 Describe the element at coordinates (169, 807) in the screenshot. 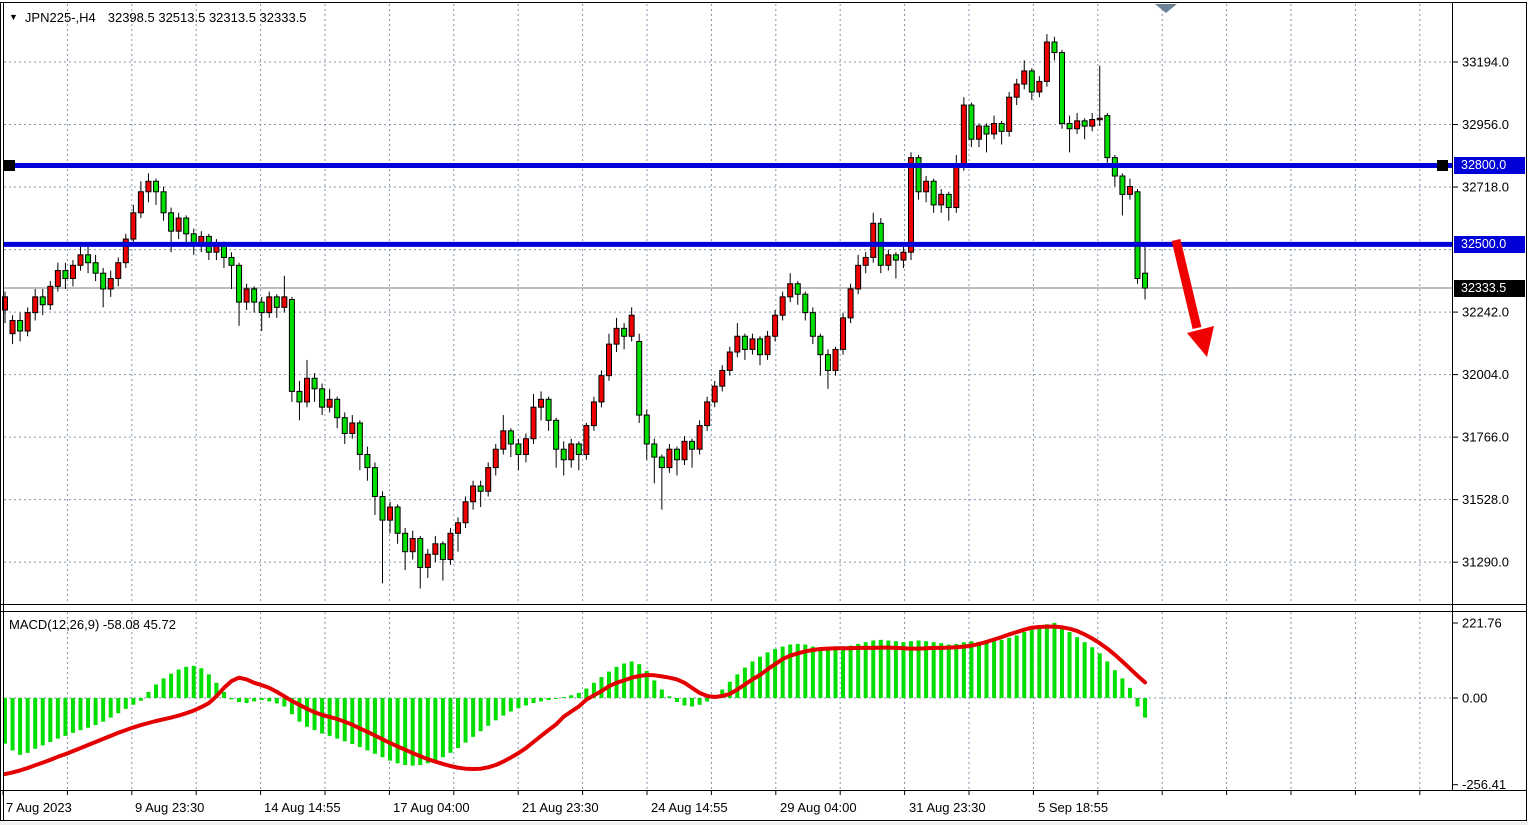

I see `time-axis-label: 9 Aug 23:30` at that location.